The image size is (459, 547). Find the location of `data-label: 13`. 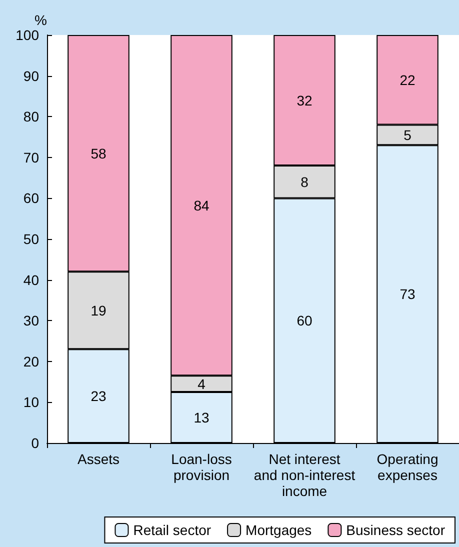

data-label: 13 is located at coordinates (202, 418).